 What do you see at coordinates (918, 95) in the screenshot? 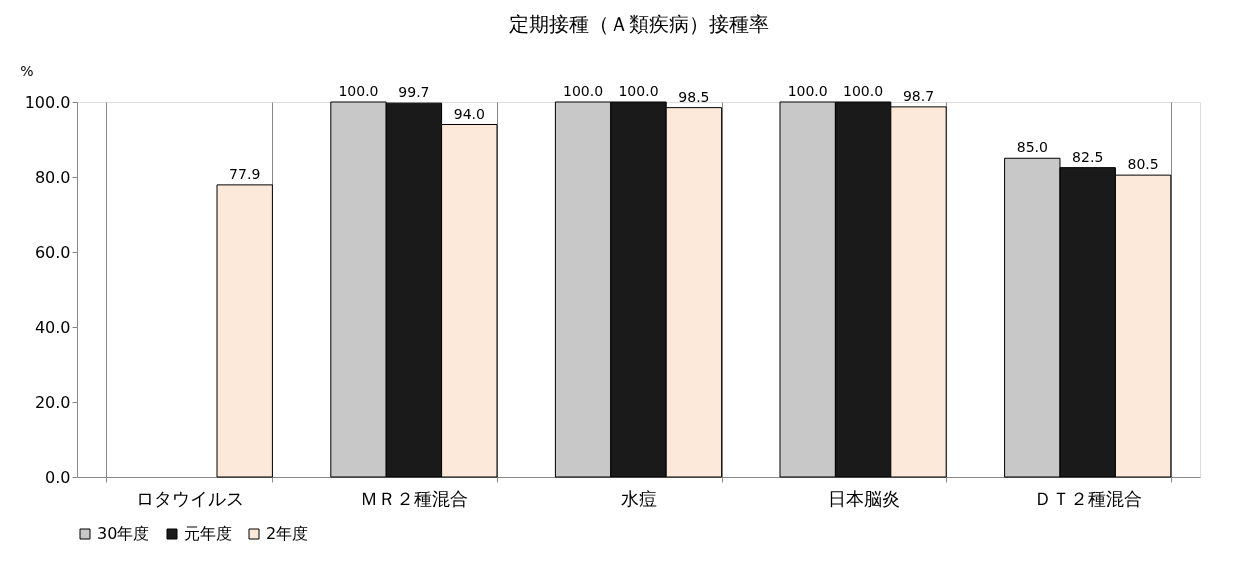
I see `data-label: 98.7` at bounding box center [918, 95].